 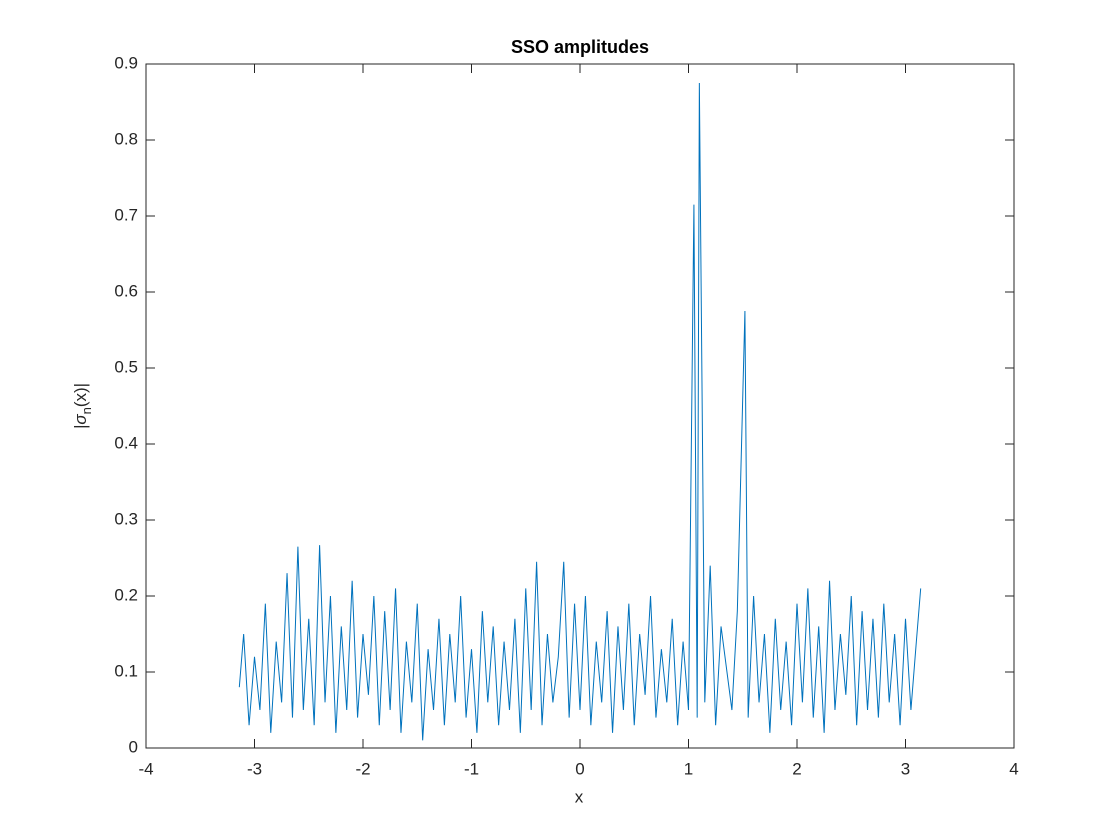 What do you see at coordinates (80, 421) in the screenshot?
I see `y-label-main: |σ` at bounding box center [80, 421].